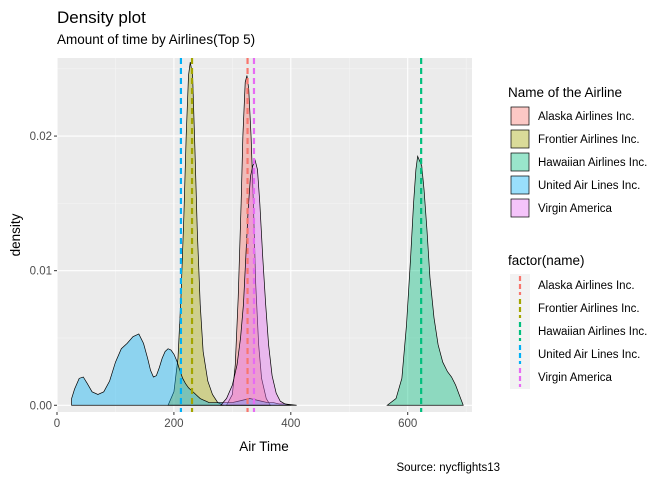 The image size is (672, 480). Describe the element at coordinates (546, 260) in the screenshot. I see `line-legend-title: factor(name)` at that location.